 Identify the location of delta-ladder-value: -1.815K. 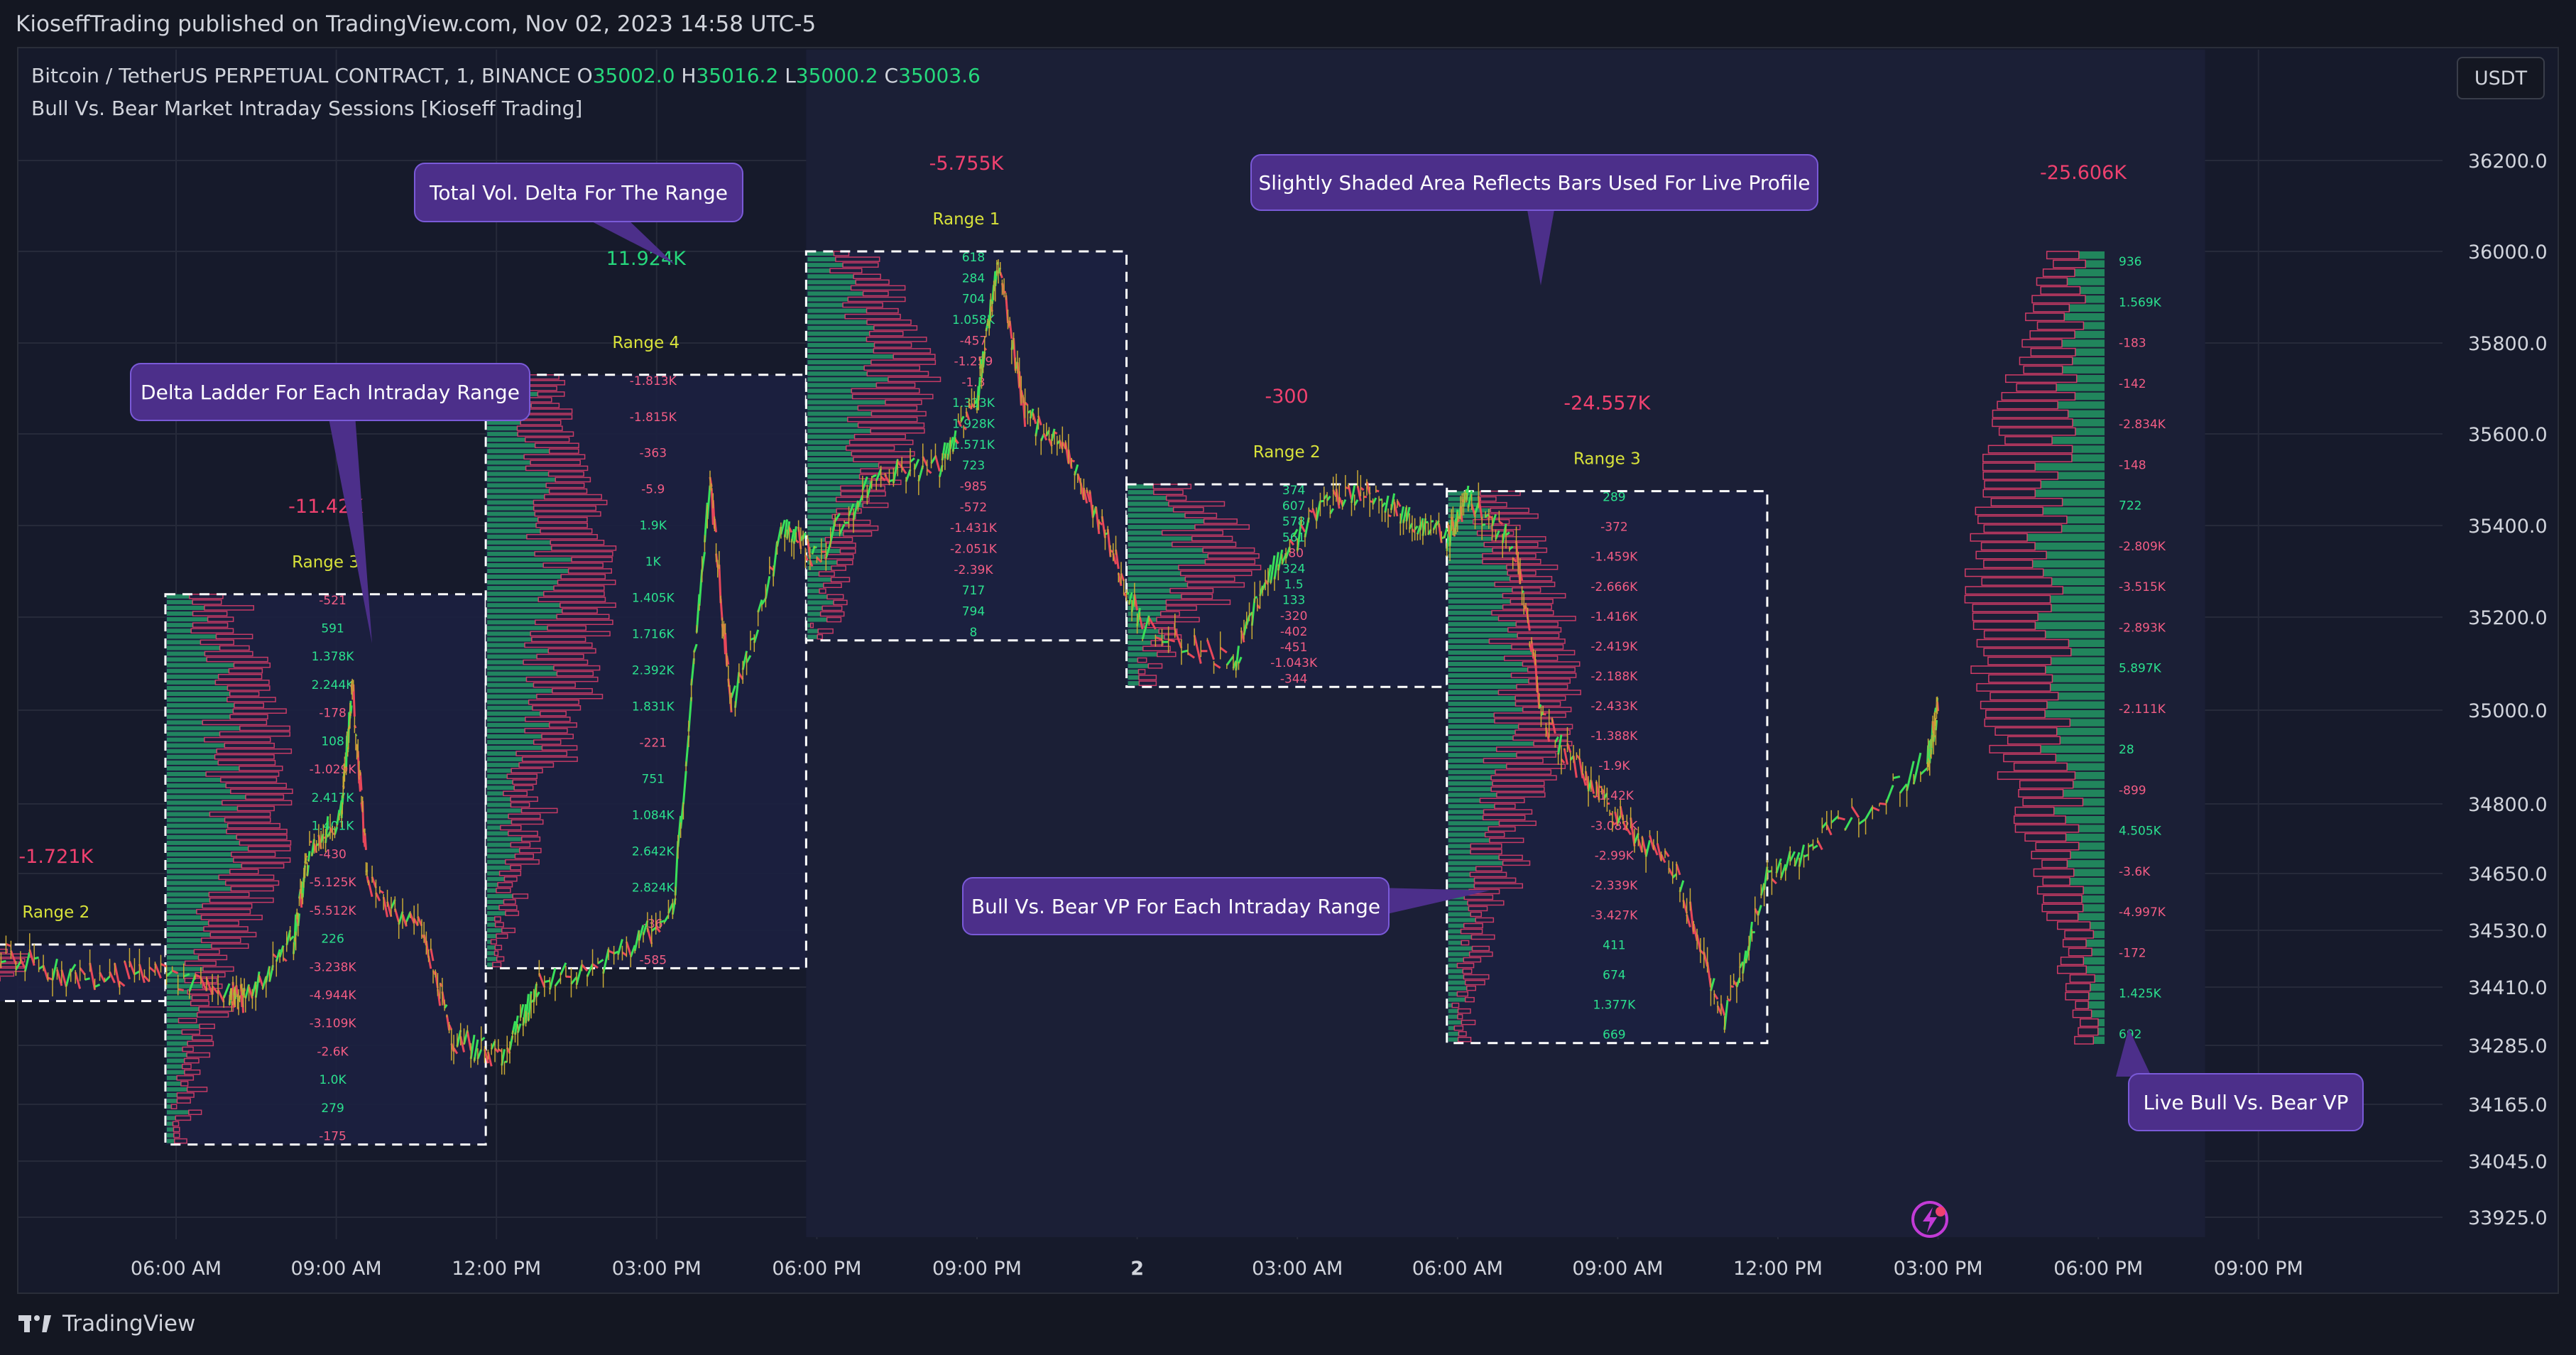
(653, 417).